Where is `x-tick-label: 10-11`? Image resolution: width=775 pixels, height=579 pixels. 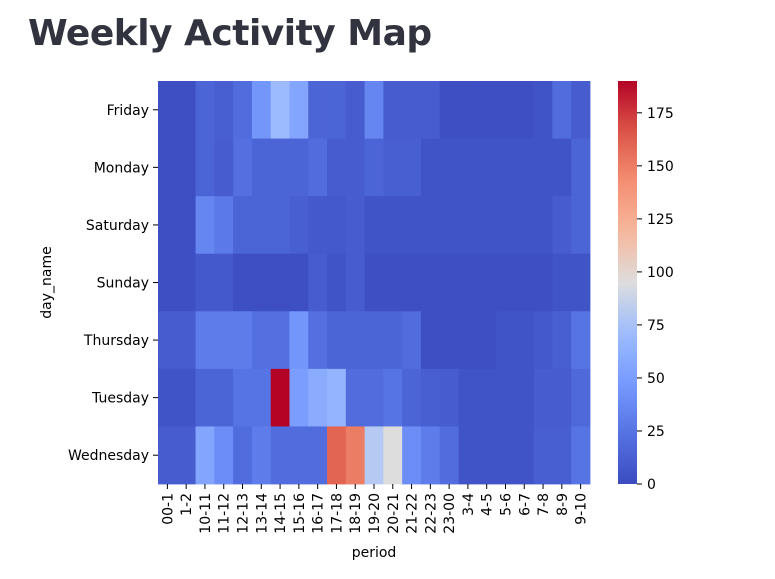 x-tick-label: 10-11 is located at coordinates (206, 513).